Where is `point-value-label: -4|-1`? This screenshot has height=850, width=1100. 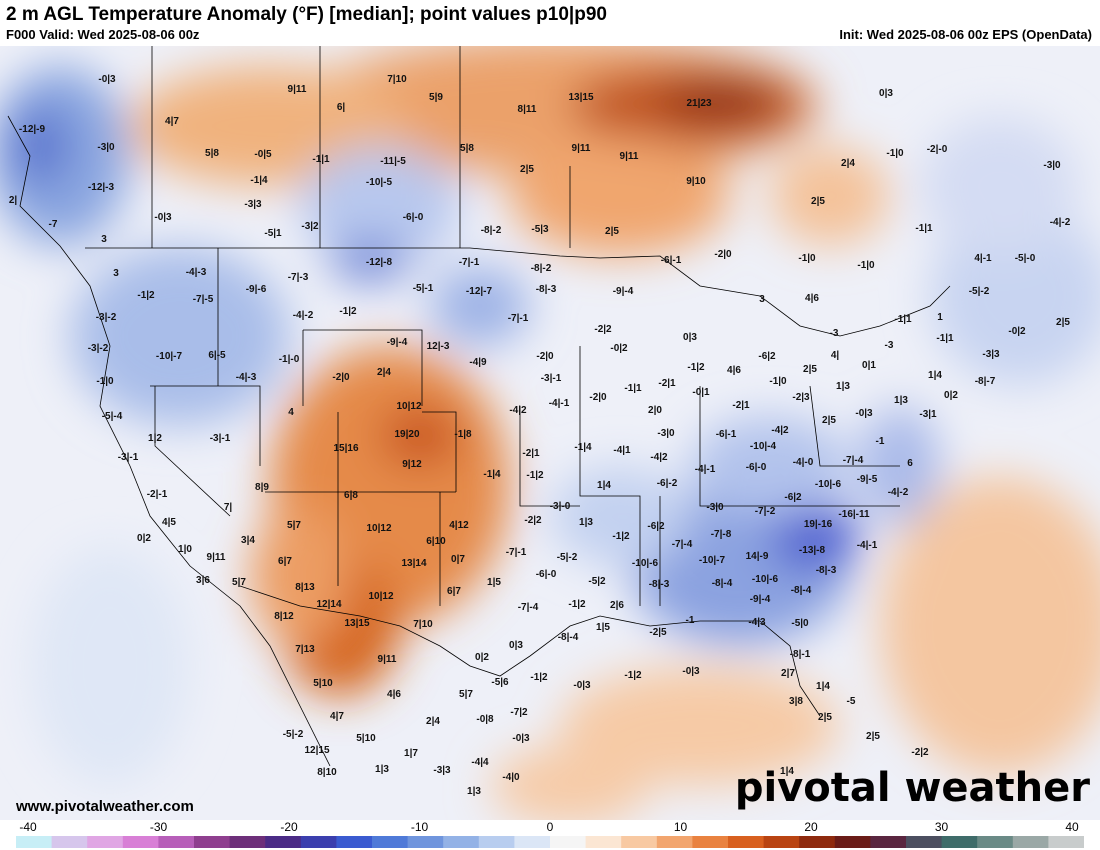 point-value-label: -4|-1 is located at coordinates (867, 545).